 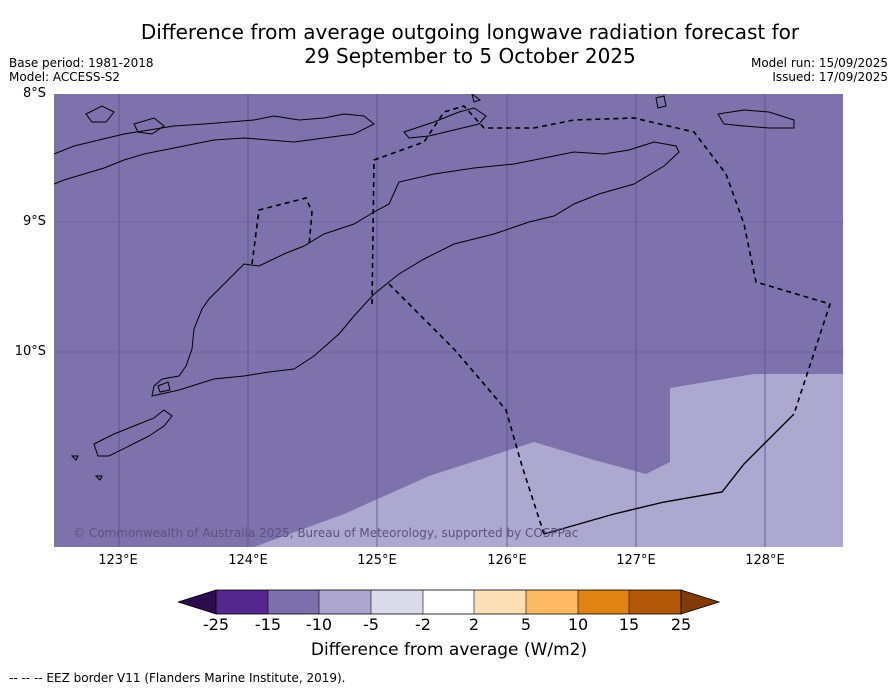 I want to click on colorbar-label: Difference from average (W/m2), so click(x=449, y=650).